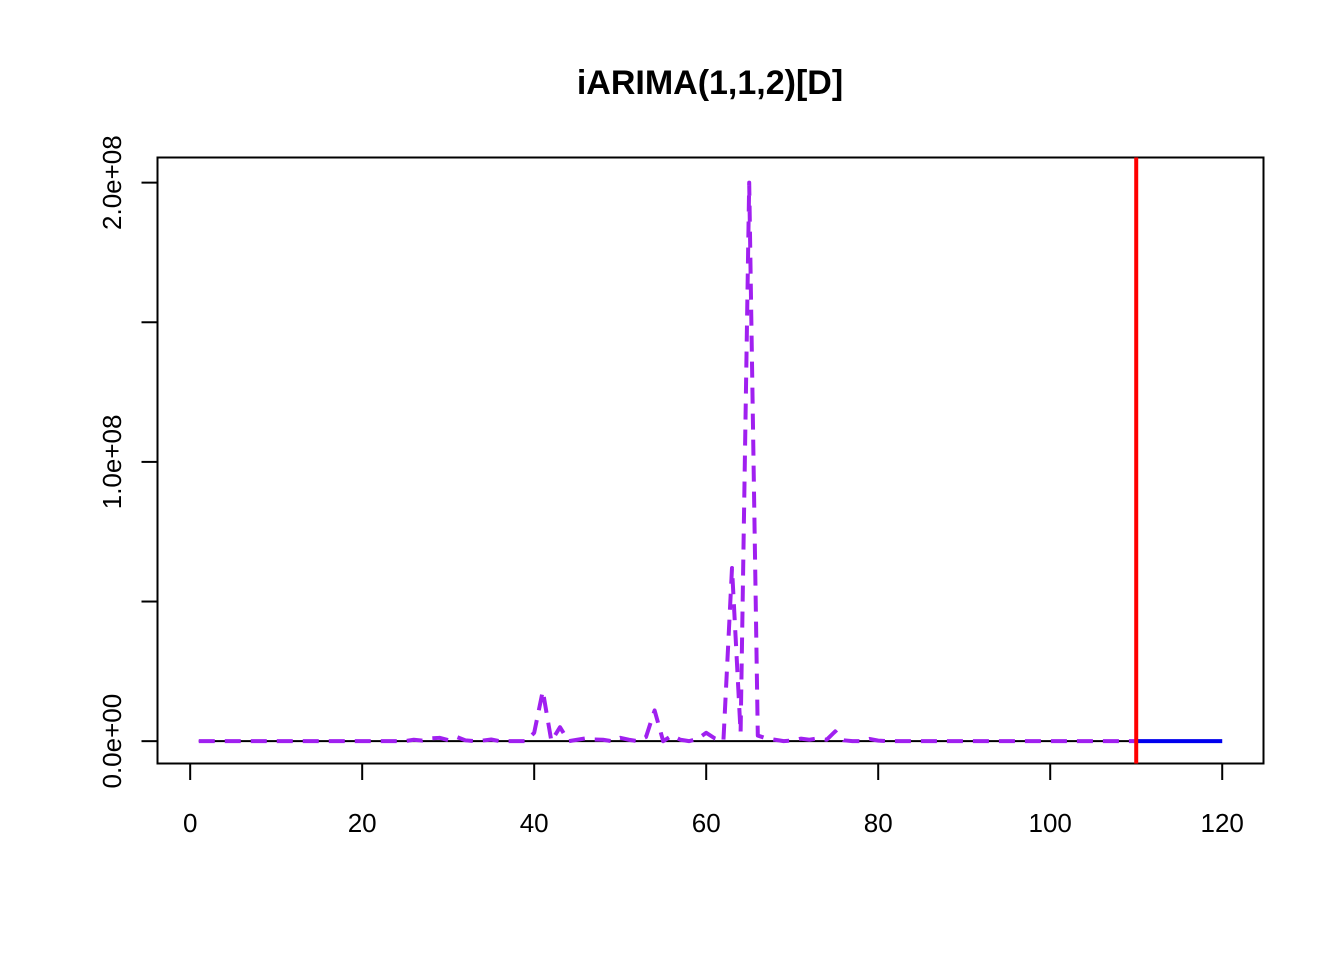 This screenshot has height=960, width=1344. I want to click on x-tick-label: 100, so click(1050, 823).